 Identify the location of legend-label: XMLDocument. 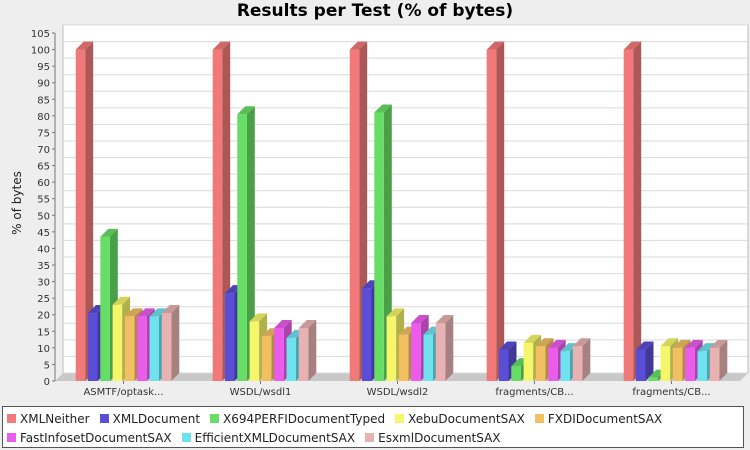
(156, 418).